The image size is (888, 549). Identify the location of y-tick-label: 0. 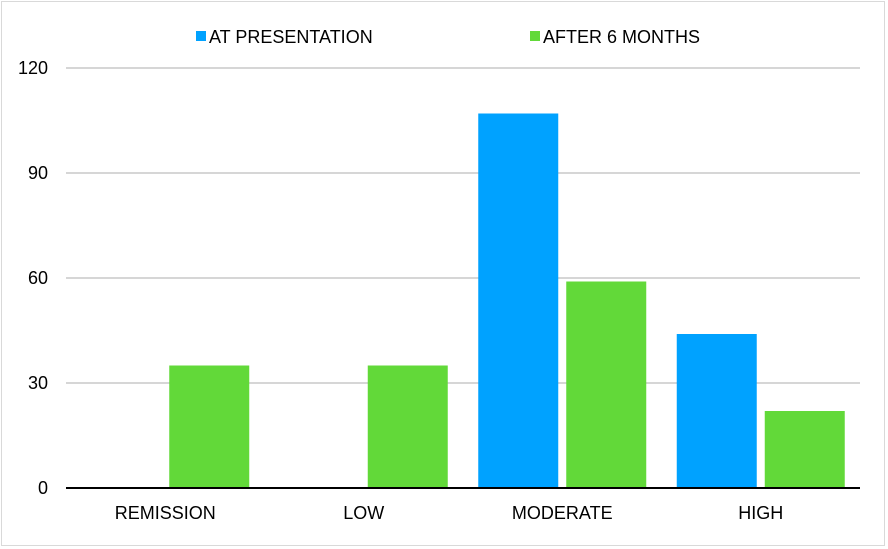
(43, 488).